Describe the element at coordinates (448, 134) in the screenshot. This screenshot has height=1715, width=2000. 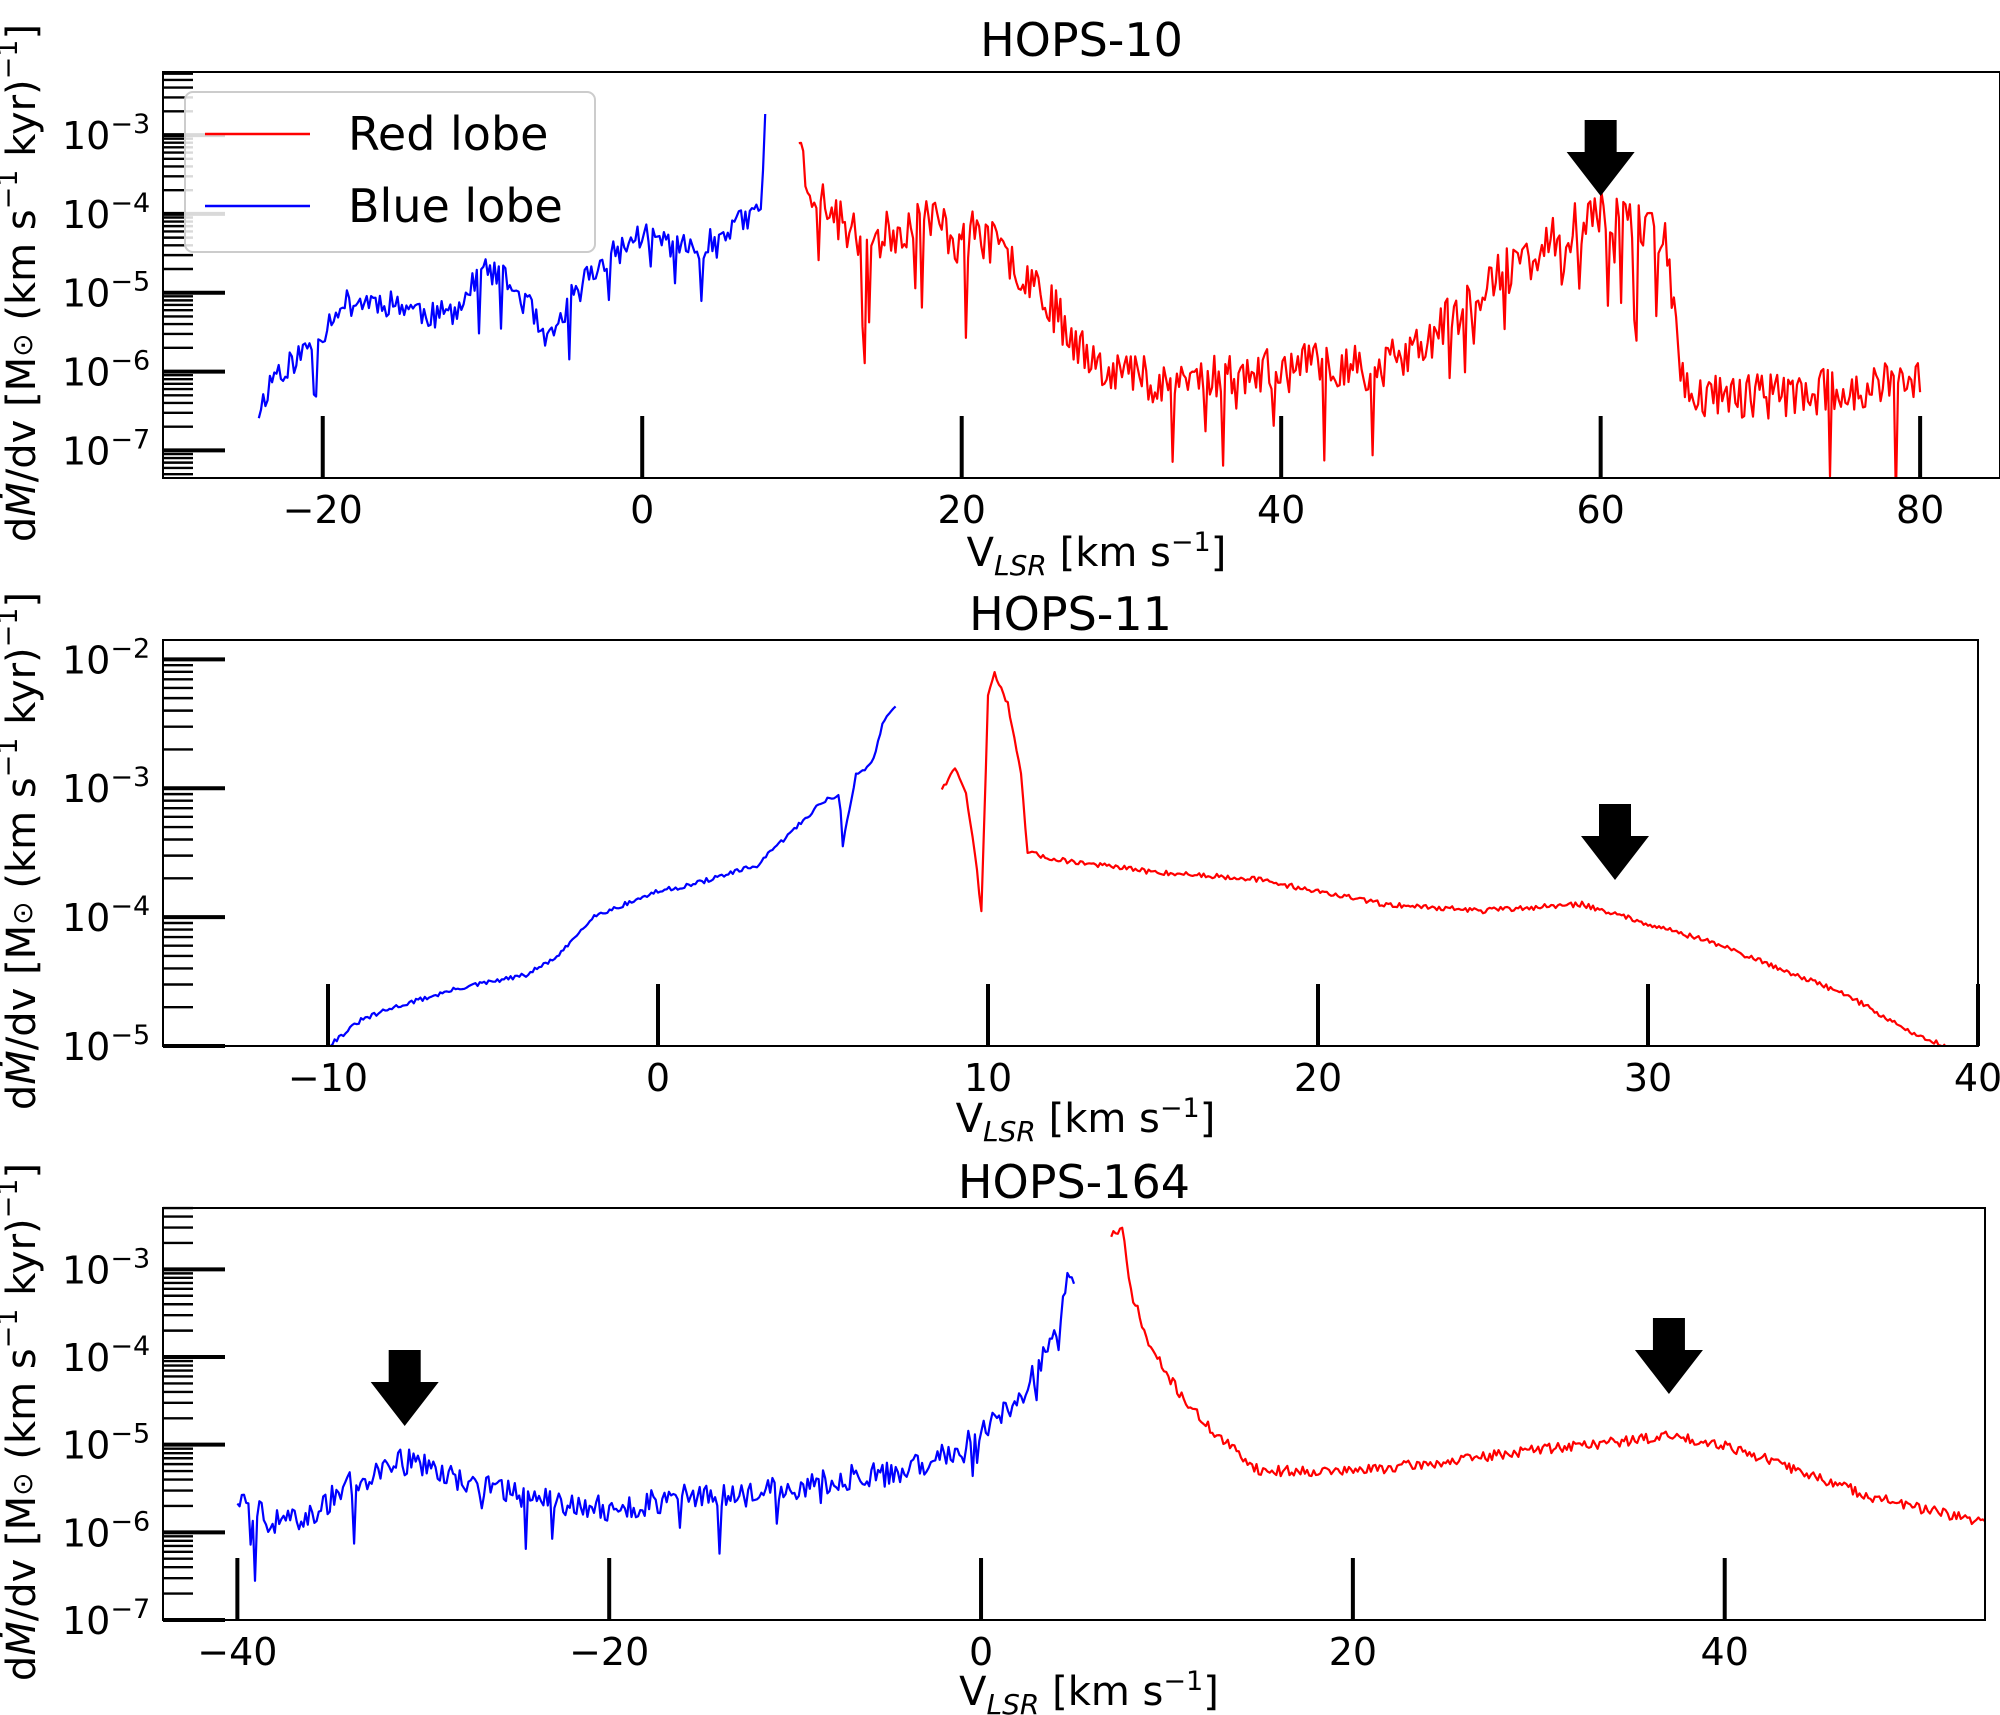
I see `legend-label: Red lobe` at that location.